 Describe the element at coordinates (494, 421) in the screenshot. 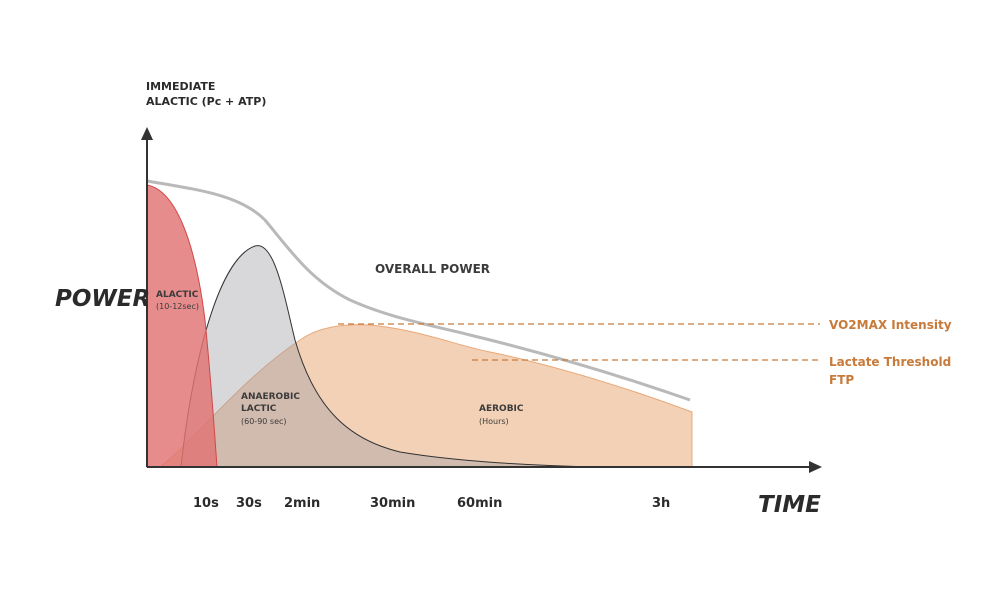

I see `aerobic-sublabel: (Hours)` at that location.